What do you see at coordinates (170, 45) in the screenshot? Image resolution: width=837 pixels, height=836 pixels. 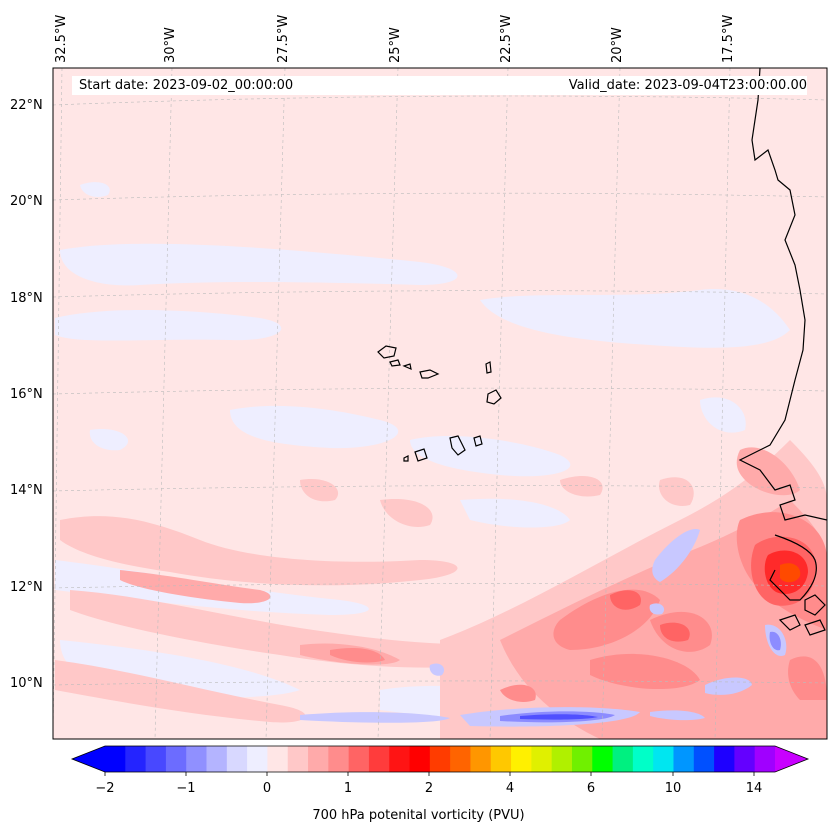 I see `lon-label-30w: 30°W` at bounding box center [170, 45].